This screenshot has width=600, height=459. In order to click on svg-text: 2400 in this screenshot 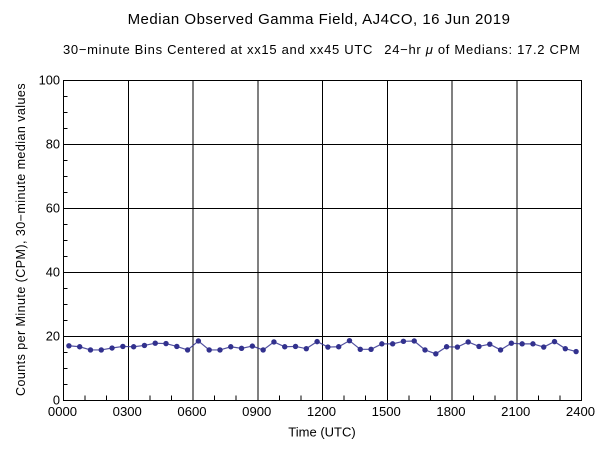, I will do `click(580, 411)`.